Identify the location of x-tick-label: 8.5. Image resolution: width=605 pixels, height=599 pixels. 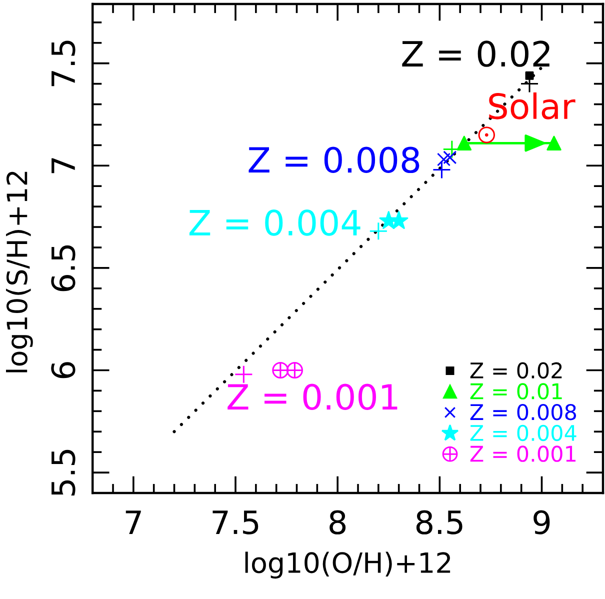
(439, 522).